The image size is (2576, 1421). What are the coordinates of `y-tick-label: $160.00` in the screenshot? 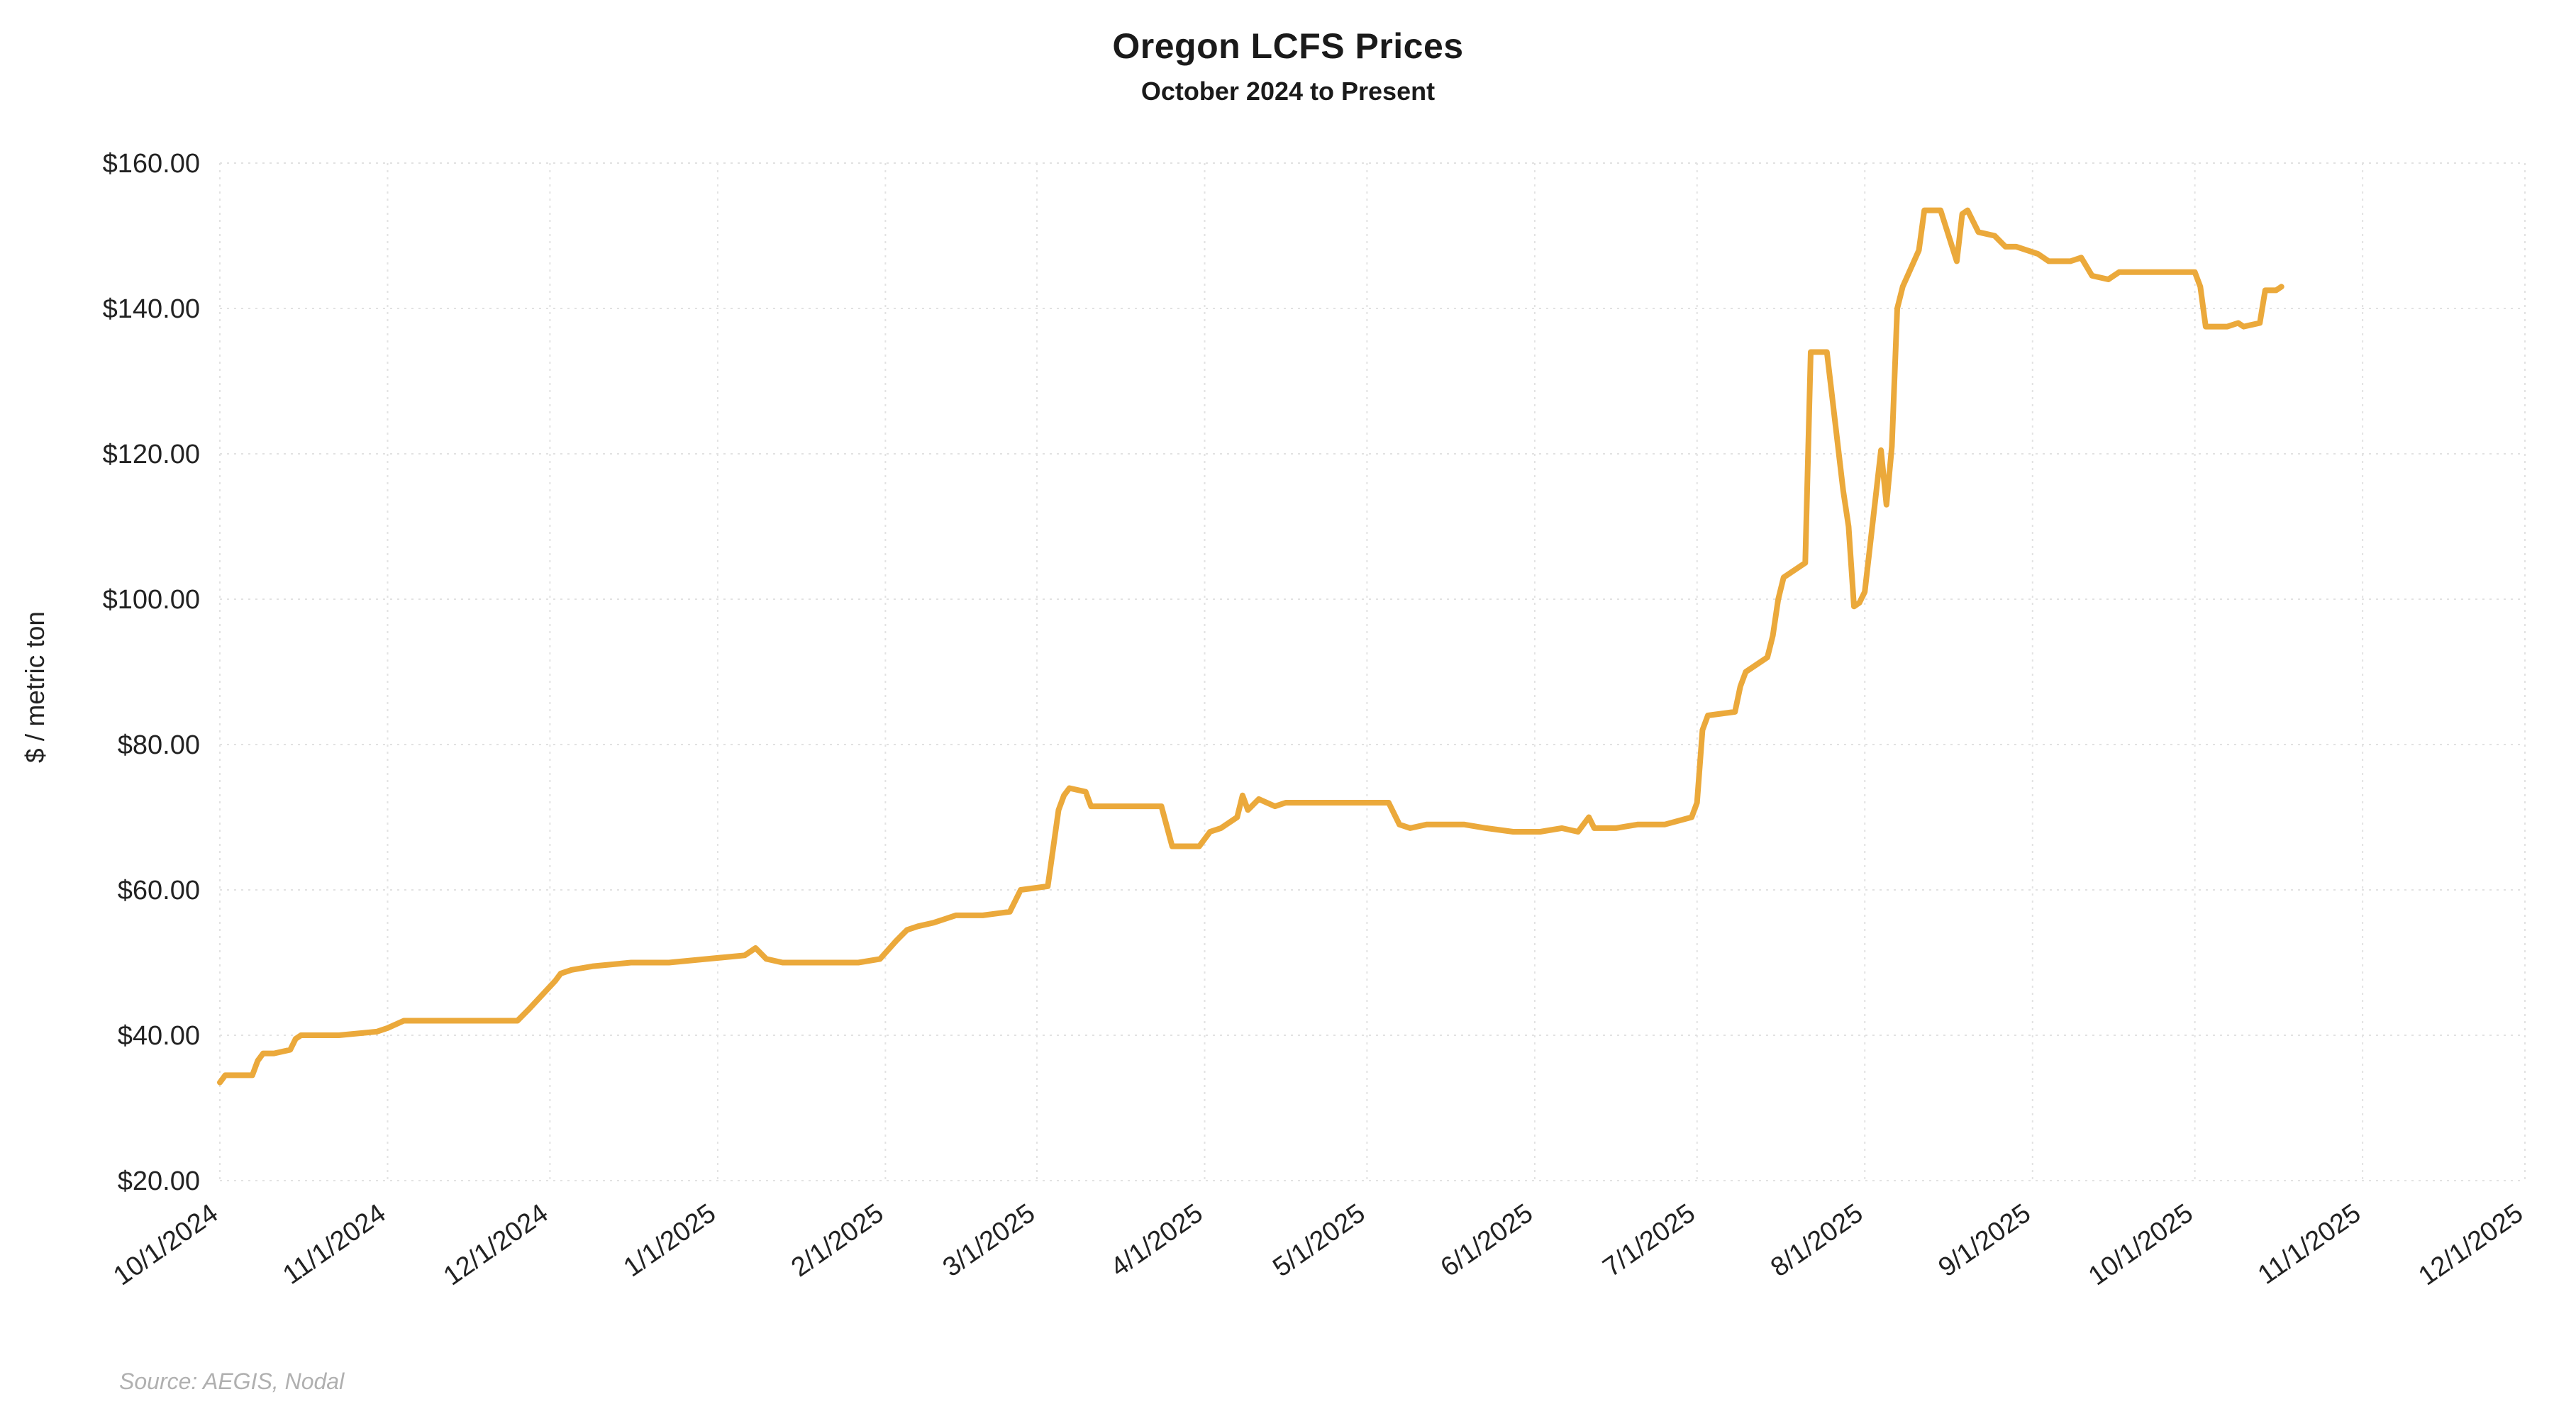 It's located at (151, 164).